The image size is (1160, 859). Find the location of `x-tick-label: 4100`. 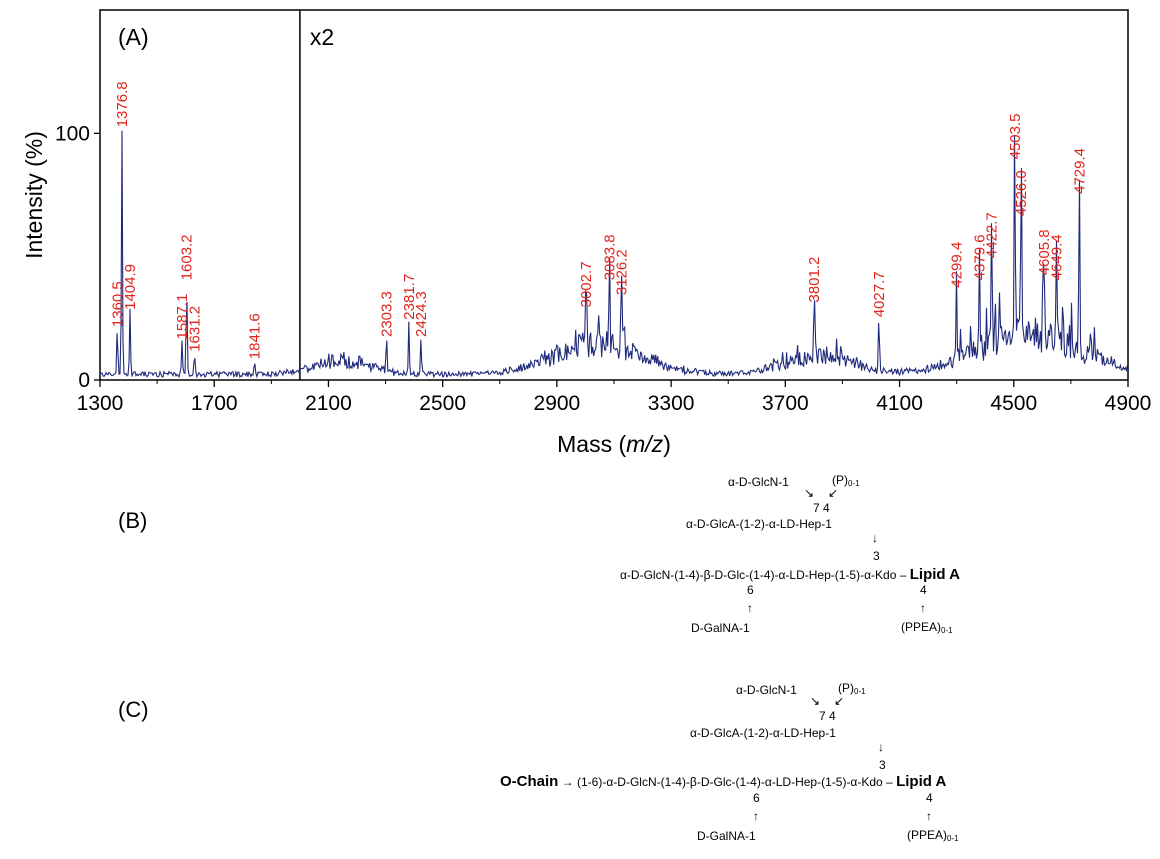

x-tick-label: 4100 is located at coordinates (899, 403).